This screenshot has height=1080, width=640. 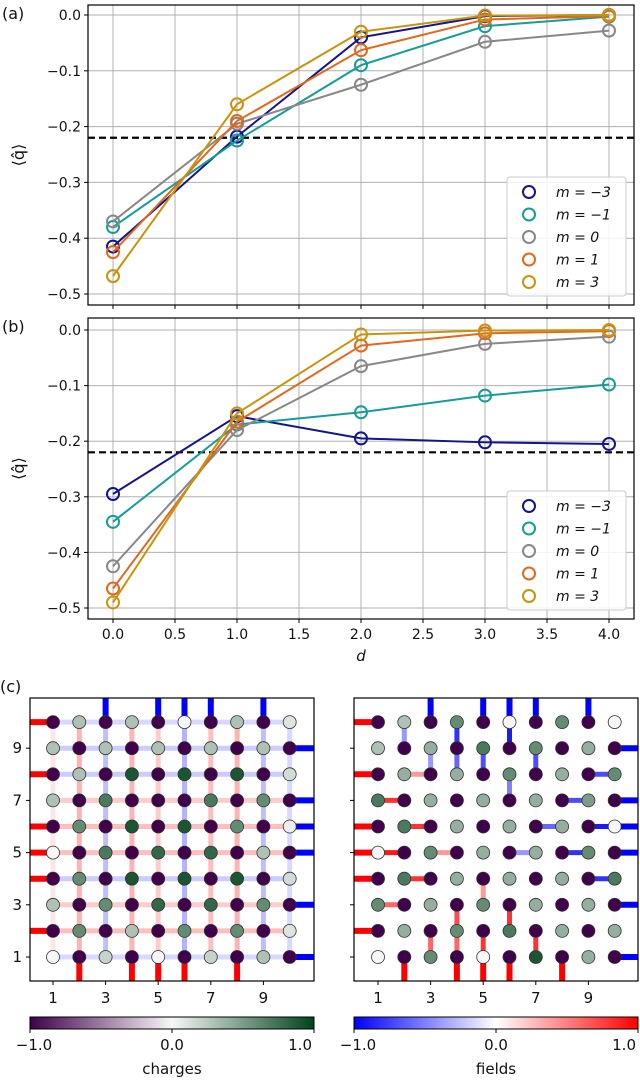 I want to click on y-tick-label: −0.5, so click(x=64, y=609).